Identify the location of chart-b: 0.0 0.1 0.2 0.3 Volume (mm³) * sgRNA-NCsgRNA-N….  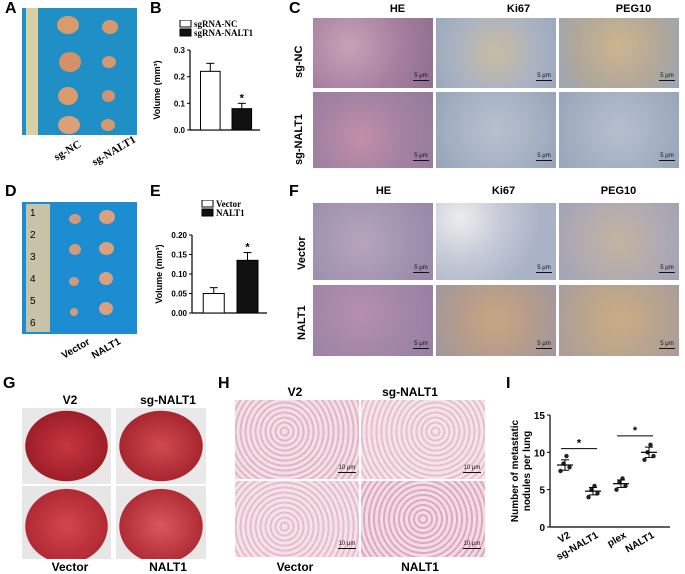
(206, 77).